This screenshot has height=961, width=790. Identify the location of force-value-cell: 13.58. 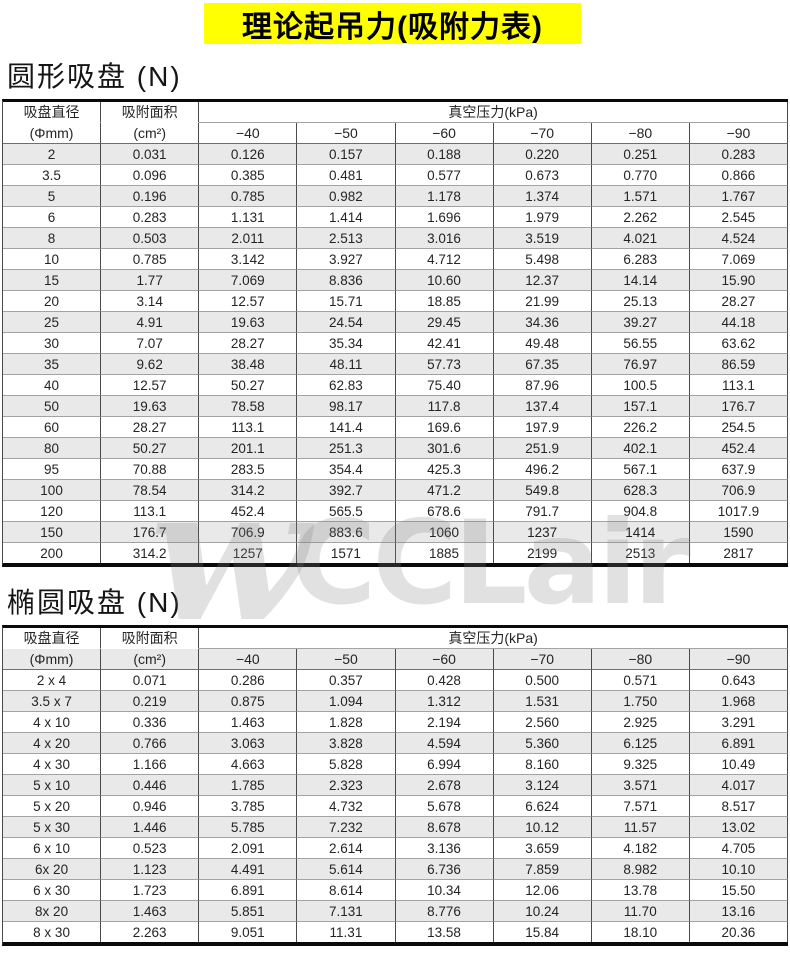
(444, 932).